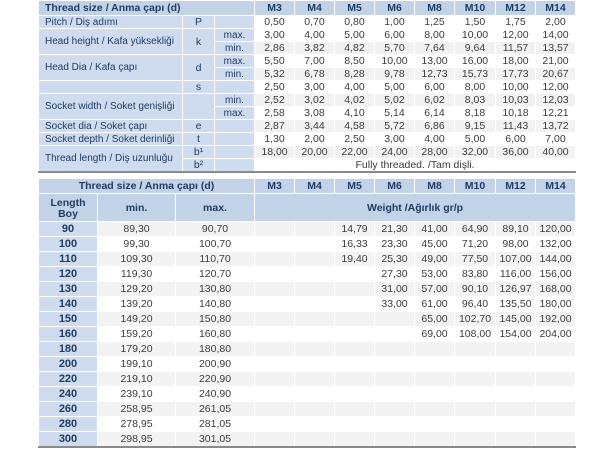 Image resolution: width=600 pixels, height=450 pixels. What do you see at coordinates (68, 229) in the screenshot?
I see `length-value: 90` at bounding box center [68, 229].